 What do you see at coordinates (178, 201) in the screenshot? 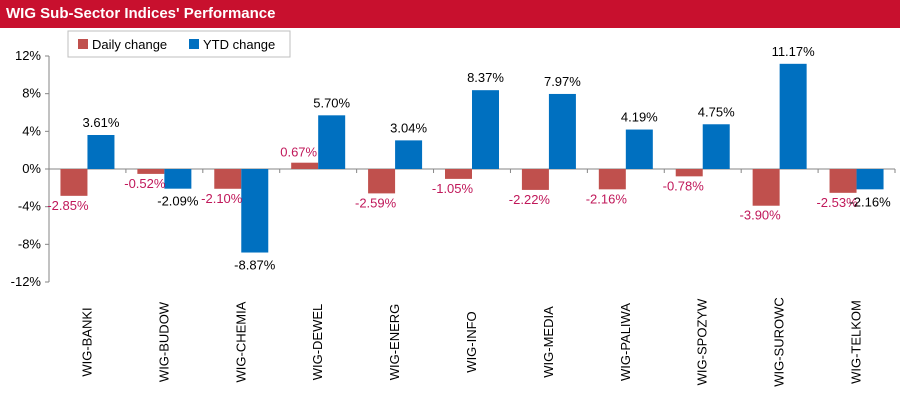
I see `ytd-change-label: -2.09%` at bounding box center [178, 201].